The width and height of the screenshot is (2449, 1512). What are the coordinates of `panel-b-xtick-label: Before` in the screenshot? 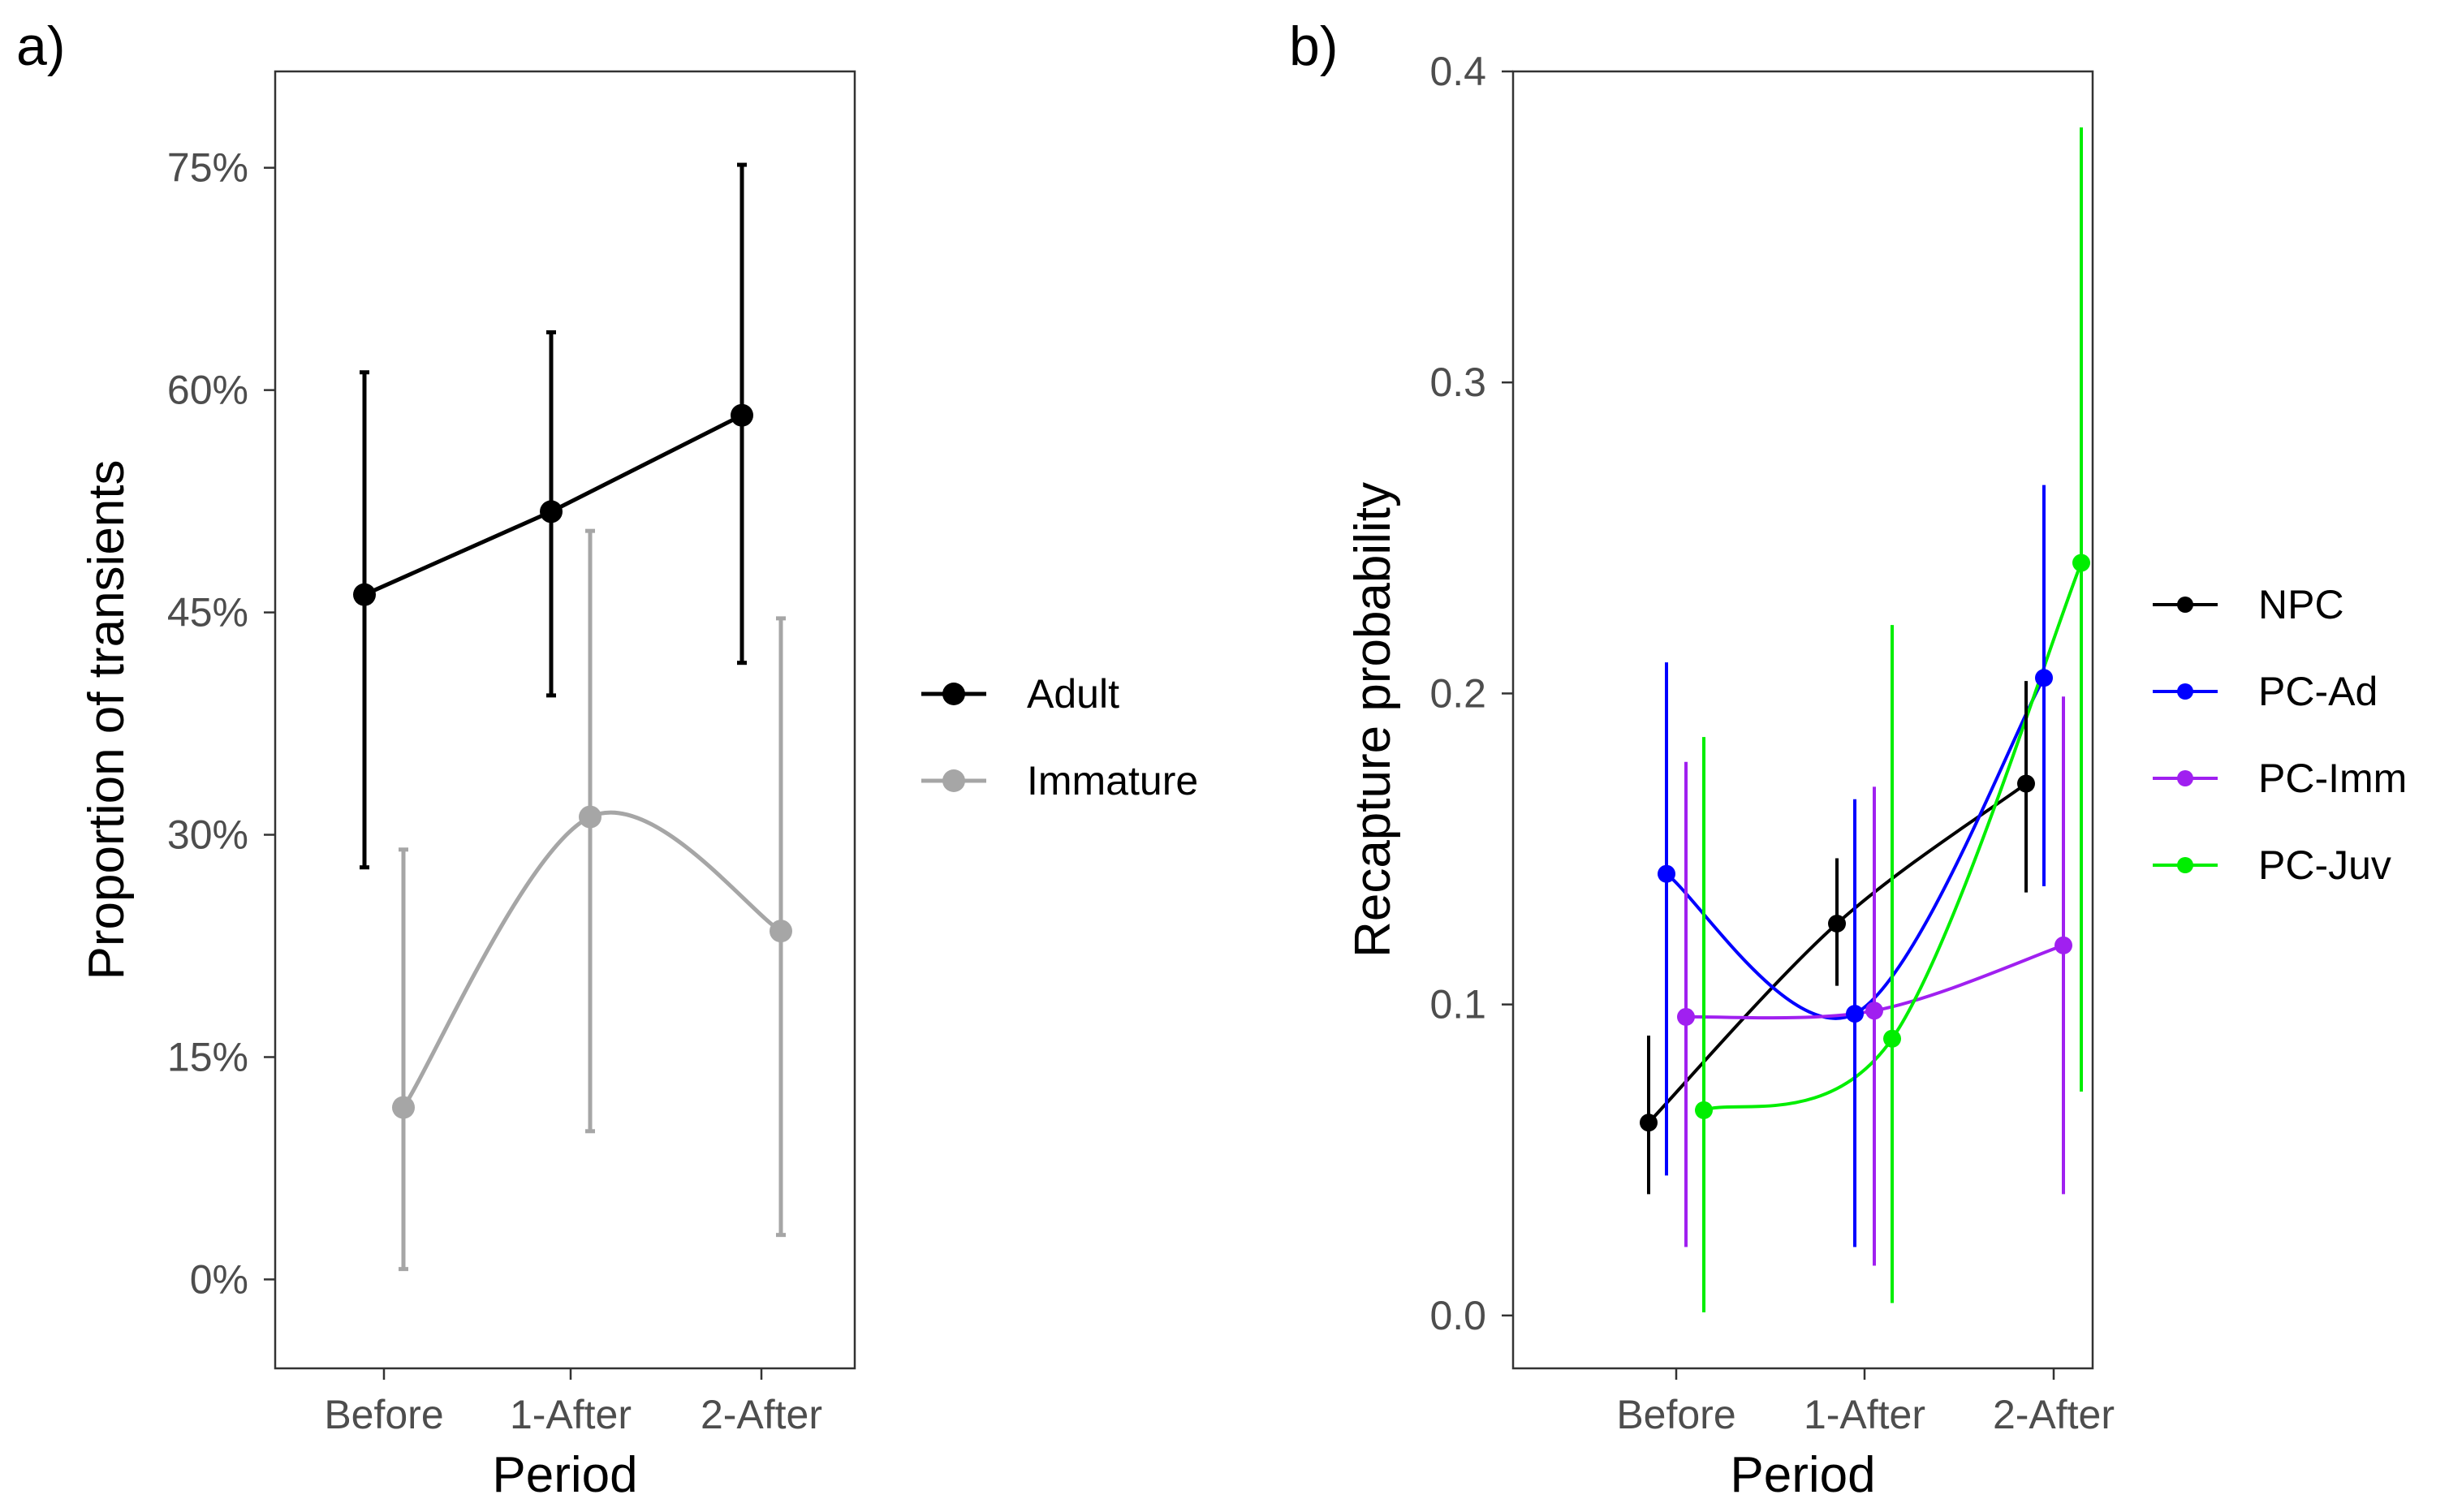 It's located at (1676, 1415).